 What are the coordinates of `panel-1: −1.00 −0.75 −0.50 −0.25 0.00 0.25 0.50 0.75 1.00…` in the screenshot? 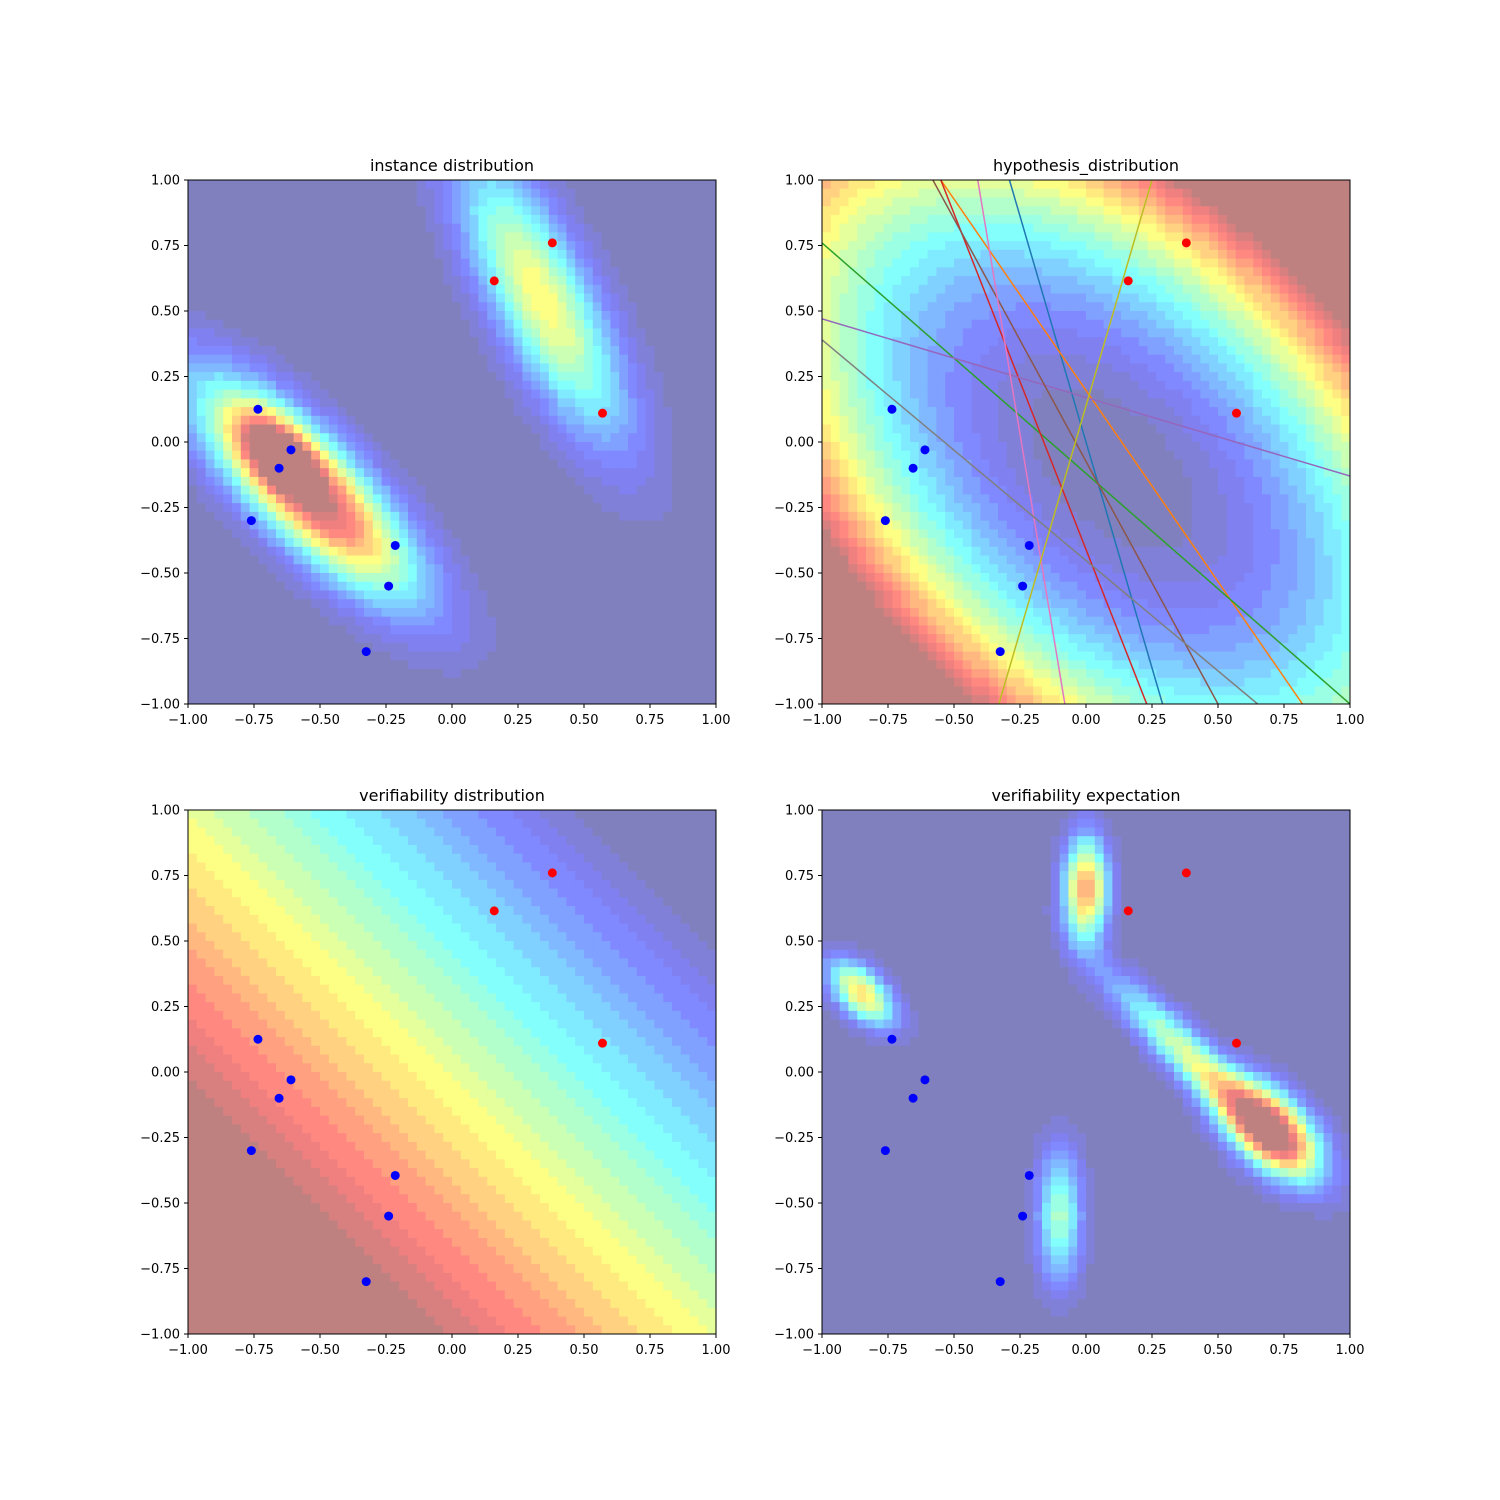 It's located at (435, 442).